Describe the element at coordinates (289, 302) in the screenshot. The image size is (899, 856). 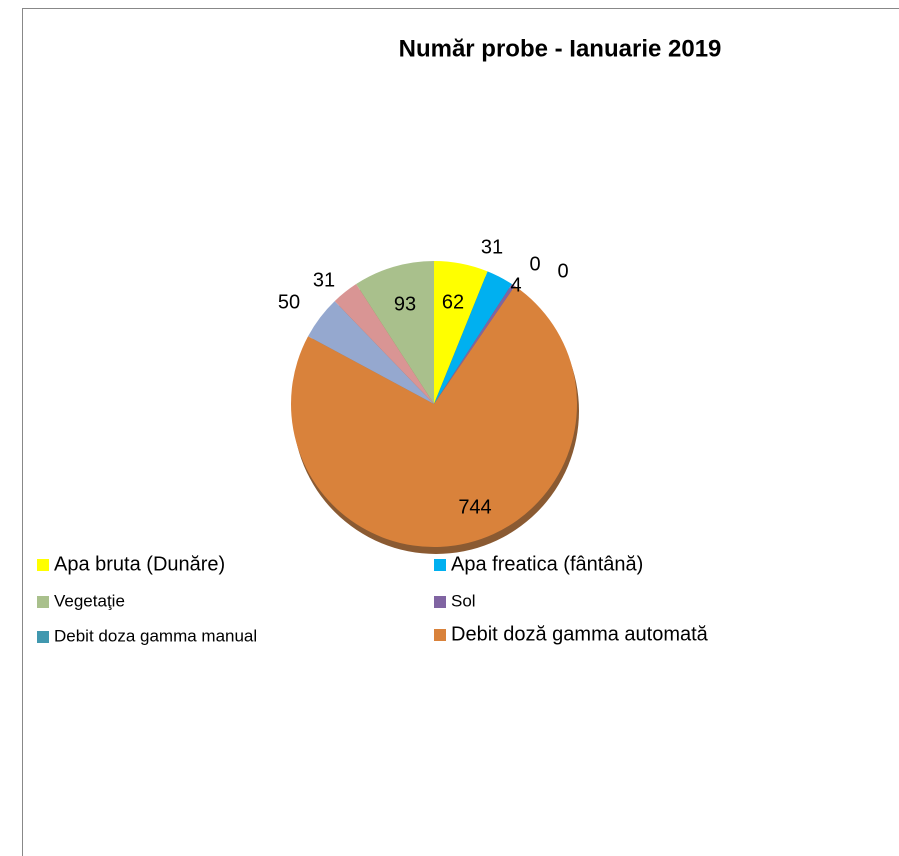
I see `data-label: 50` at that location.